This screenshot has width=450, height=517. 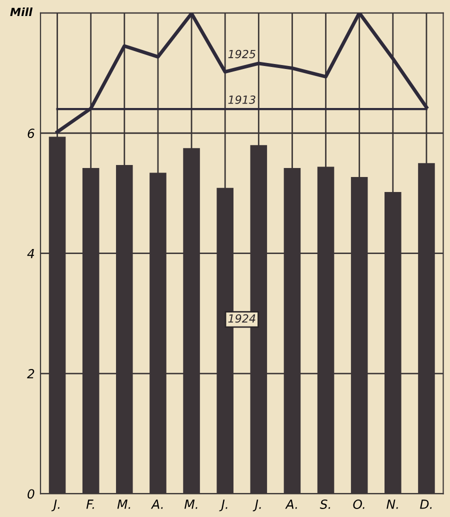 I want to click on series-label: 1913, so click(x=242, y=100).